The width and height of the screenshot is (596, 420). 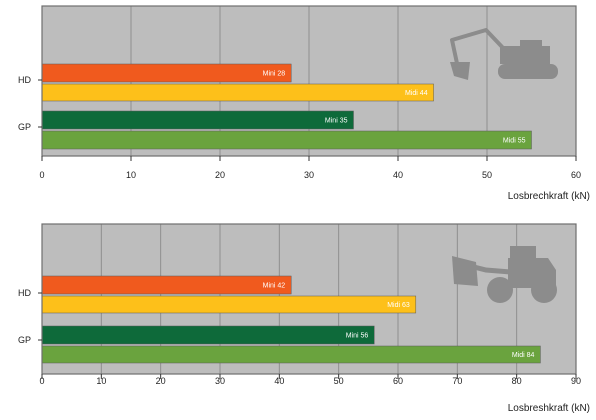 What do you see at coordinates (523, 253) in the screenshot?
I see `loader-cab` at bounding box center [523, 253].